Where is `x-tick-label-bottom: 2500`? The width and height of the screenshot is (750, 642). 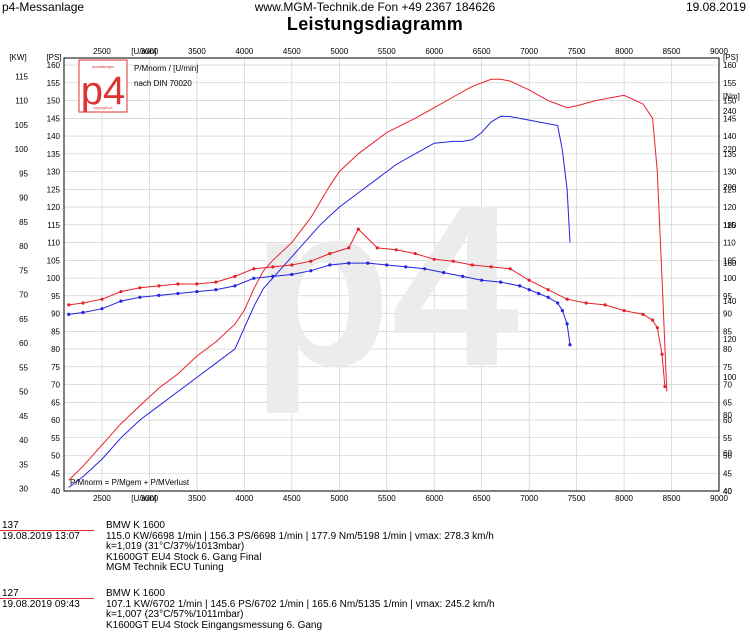 x-tick-label-bottom: 2500 is located at coordinates (102, 498).